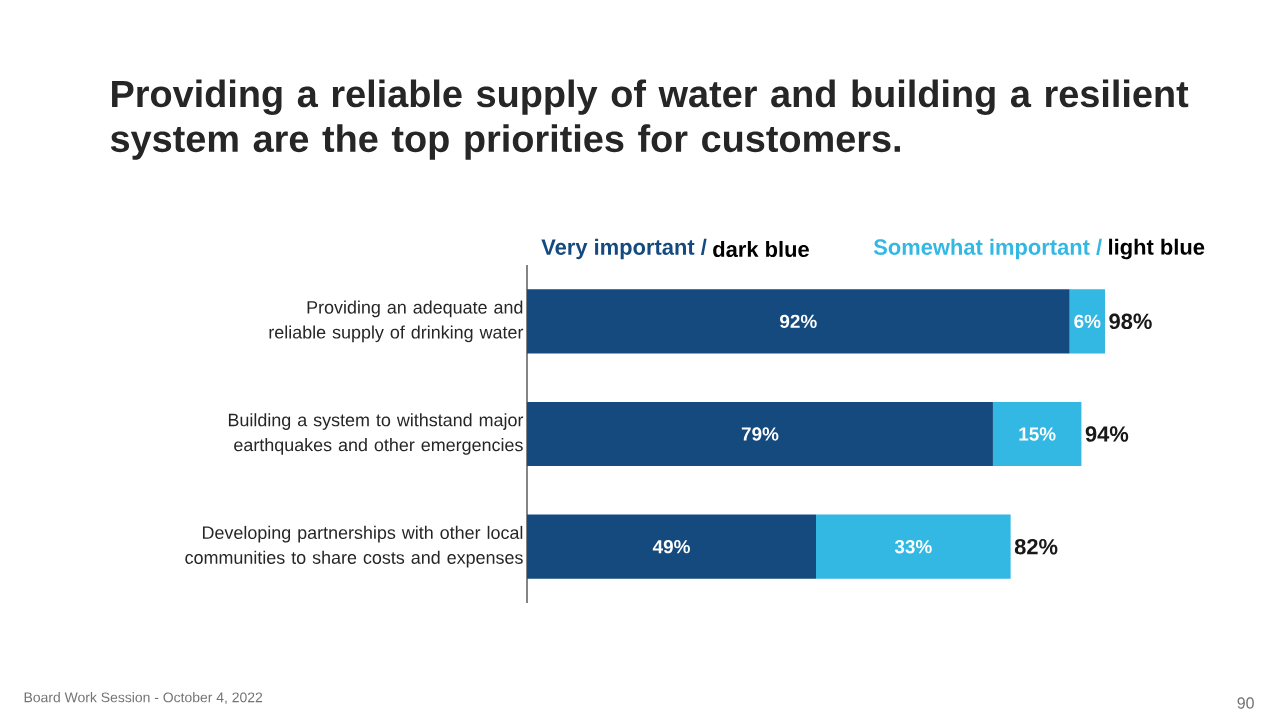 This screenshot has height=719, width=1281. Describe the element at coordinates (1245, 703) in the screenshot. I see `text: 90` at that location.